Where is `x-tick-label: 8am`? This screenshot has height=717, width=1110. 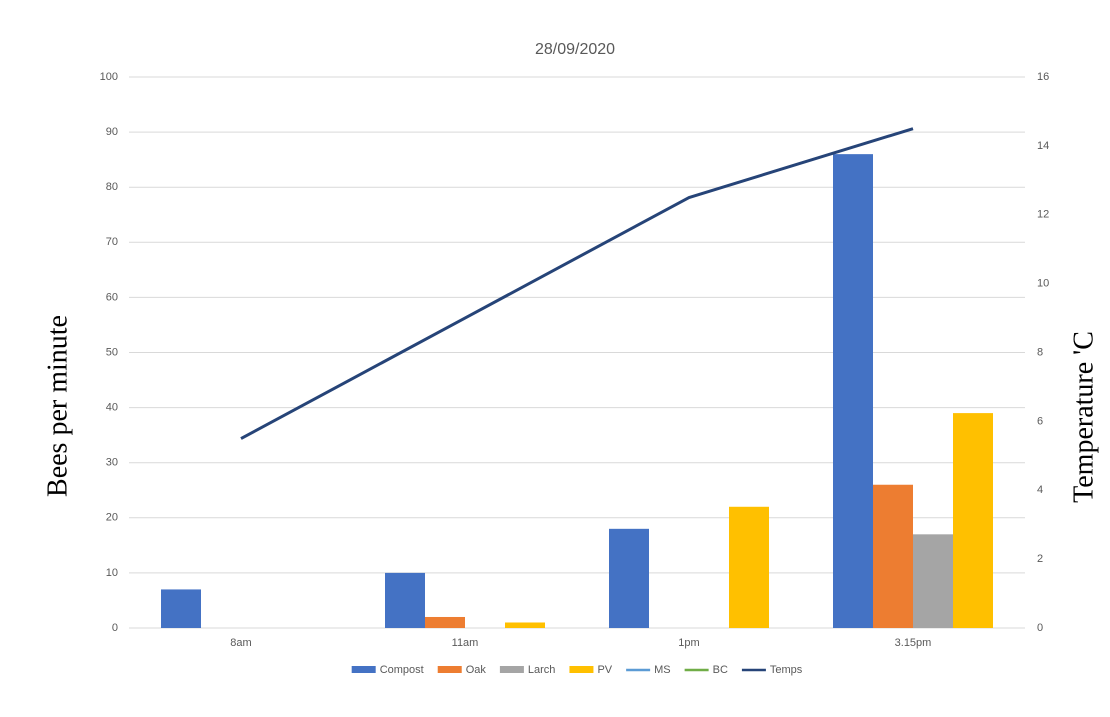 x-tick-label: 8am is located at coordinates (240, 643).